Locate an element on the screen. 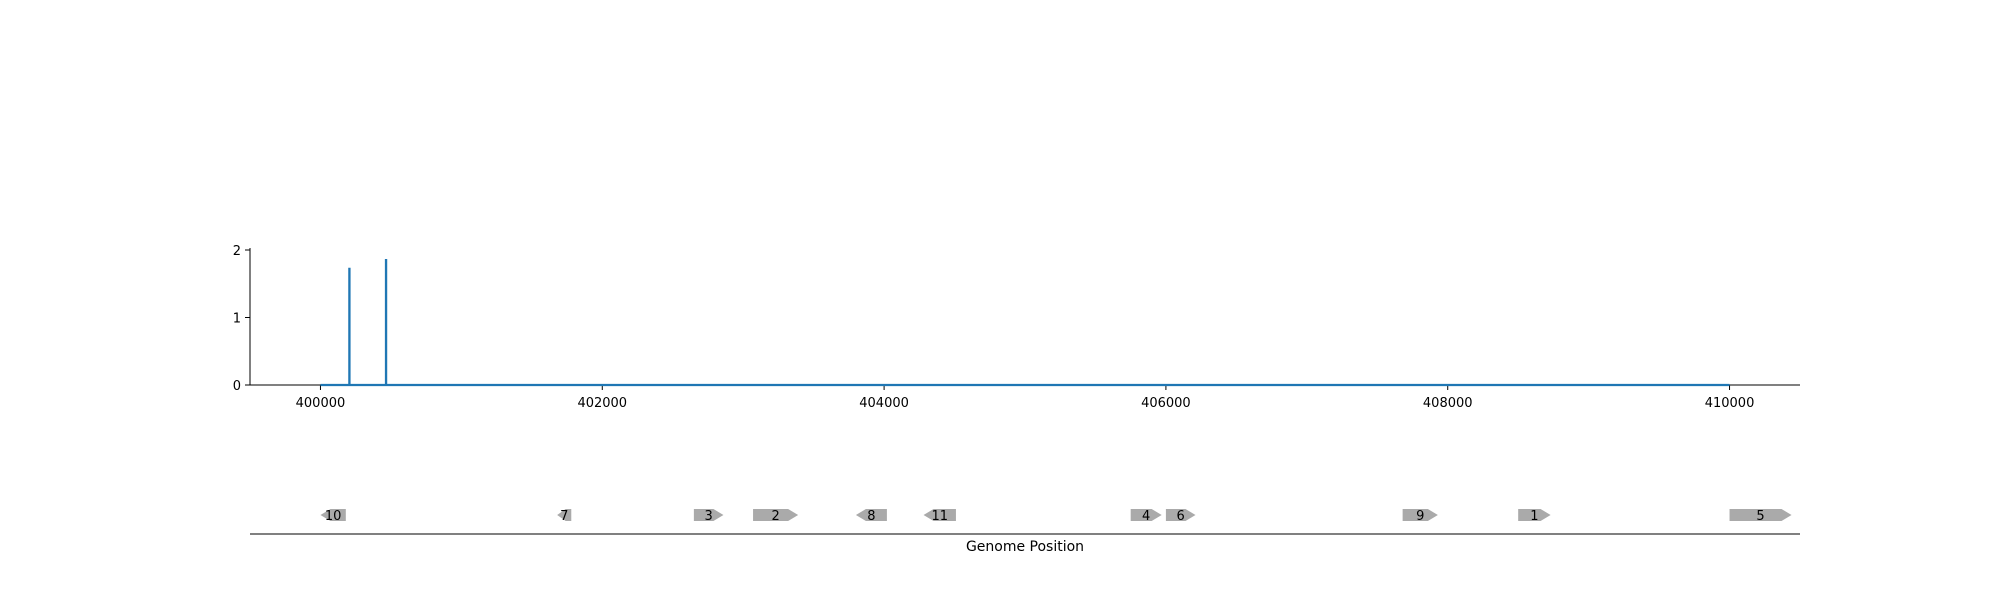 The width and height of the screenshot is (2000, 600). gene-label: 3 is located at coordinates (709, 516).